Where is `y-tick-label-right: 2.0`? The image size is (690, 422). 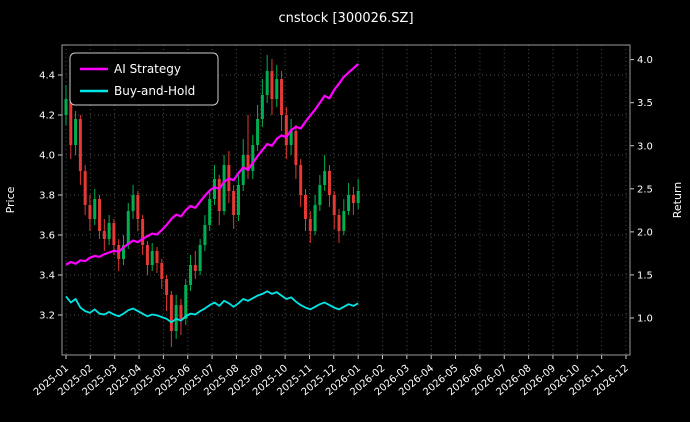 y-tick-label-right: 2.0 is located at coordinates (645, 232).